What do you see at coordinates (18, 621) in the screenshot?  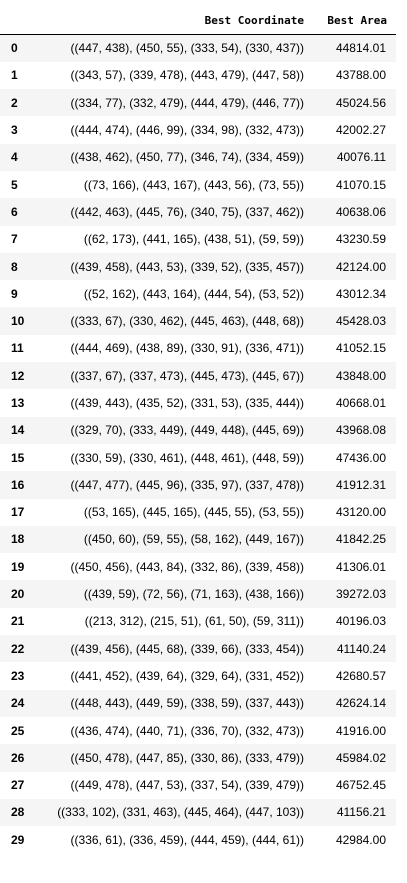 I see `row-index: 21` at bounding box center [18, 621].